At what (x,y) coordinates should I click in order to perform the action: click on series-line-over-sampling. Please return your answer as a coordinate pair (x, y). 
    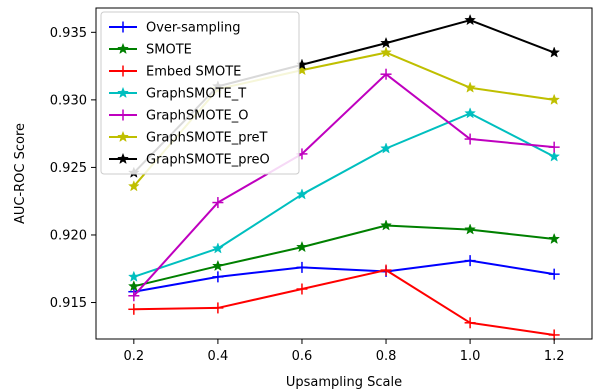
    Looking at the image, I should click on (344, 276).